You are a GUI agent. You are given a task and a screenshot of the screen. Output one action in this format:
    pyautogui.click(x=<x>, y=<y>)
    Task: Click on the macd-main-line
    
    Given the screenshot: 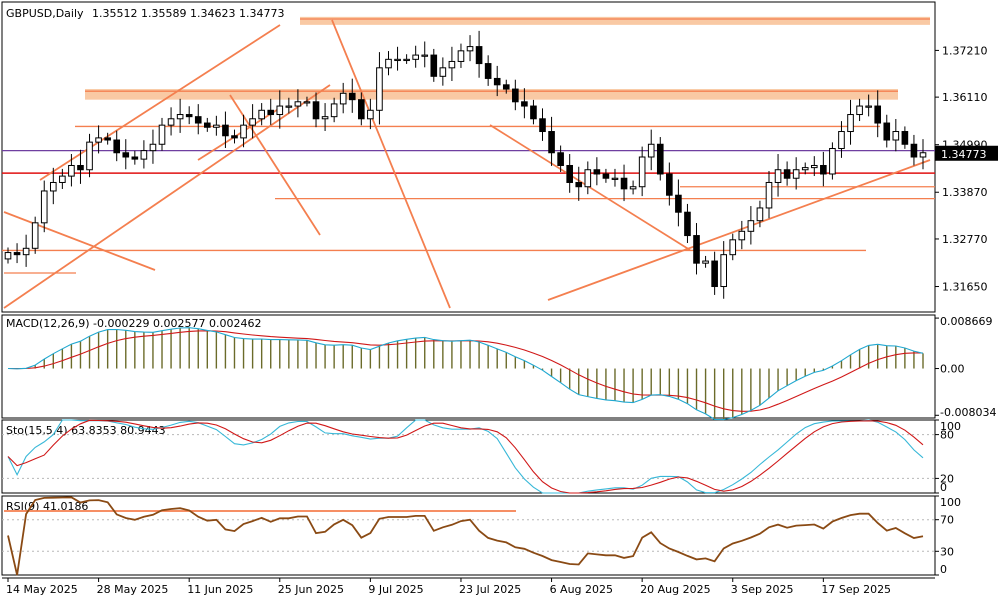 What is the action you would take?
    pyautogui.click(x=465, y=374)
    